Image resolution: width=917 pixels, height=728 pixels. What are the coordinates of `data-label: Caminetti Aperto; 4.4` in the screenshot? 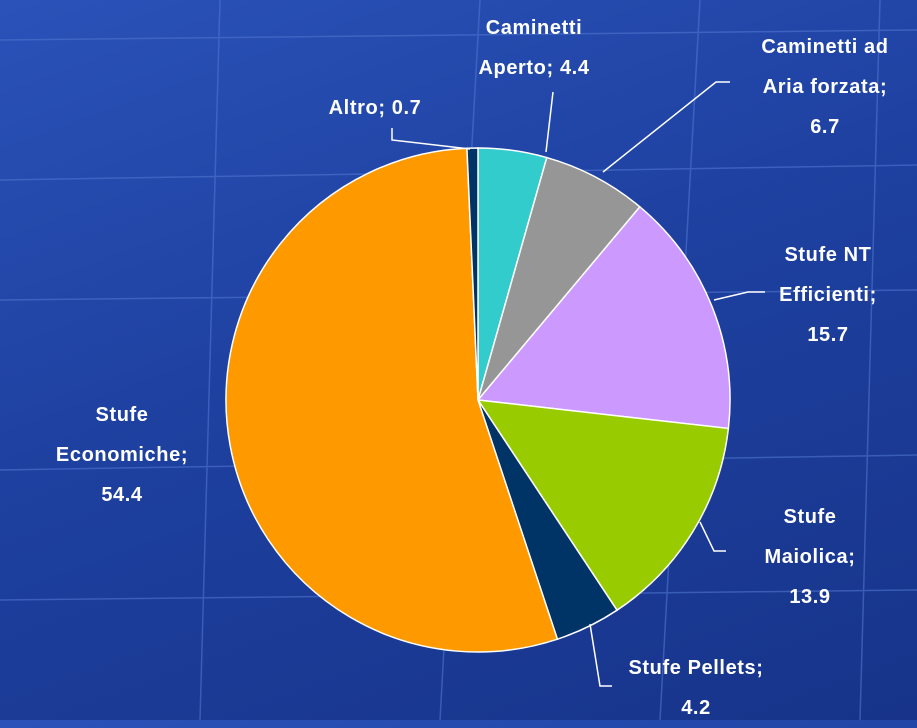 It's located at (534, 48).